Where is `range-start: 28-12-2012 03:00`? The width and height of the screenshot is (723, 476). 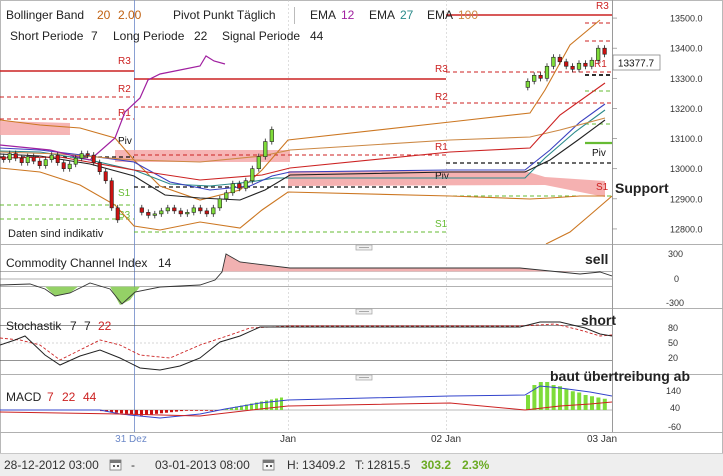 range-start: 28-12-2012 03:00 is located at coordinates (51, 465).